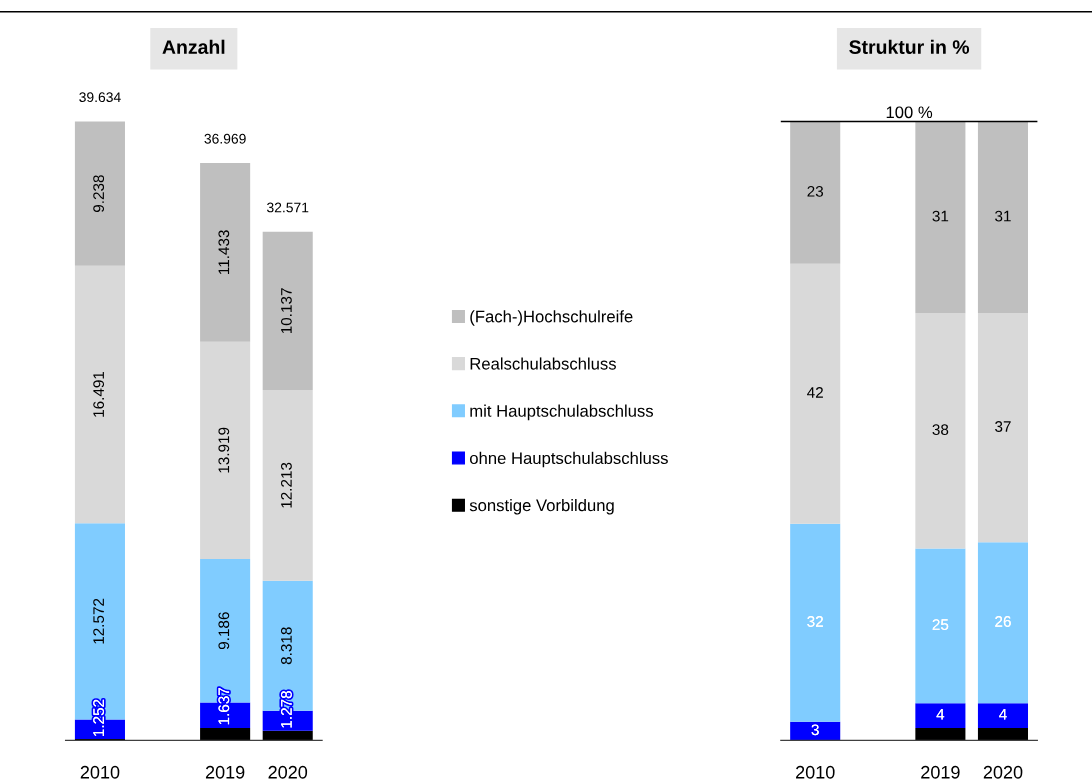 Image resolution: width=1092 pixels, height=781 pixels. Describe the element at coordinates (562, 412) in the screenshot. I see `legend-label: mit Hauptschulabschluss` at that location.